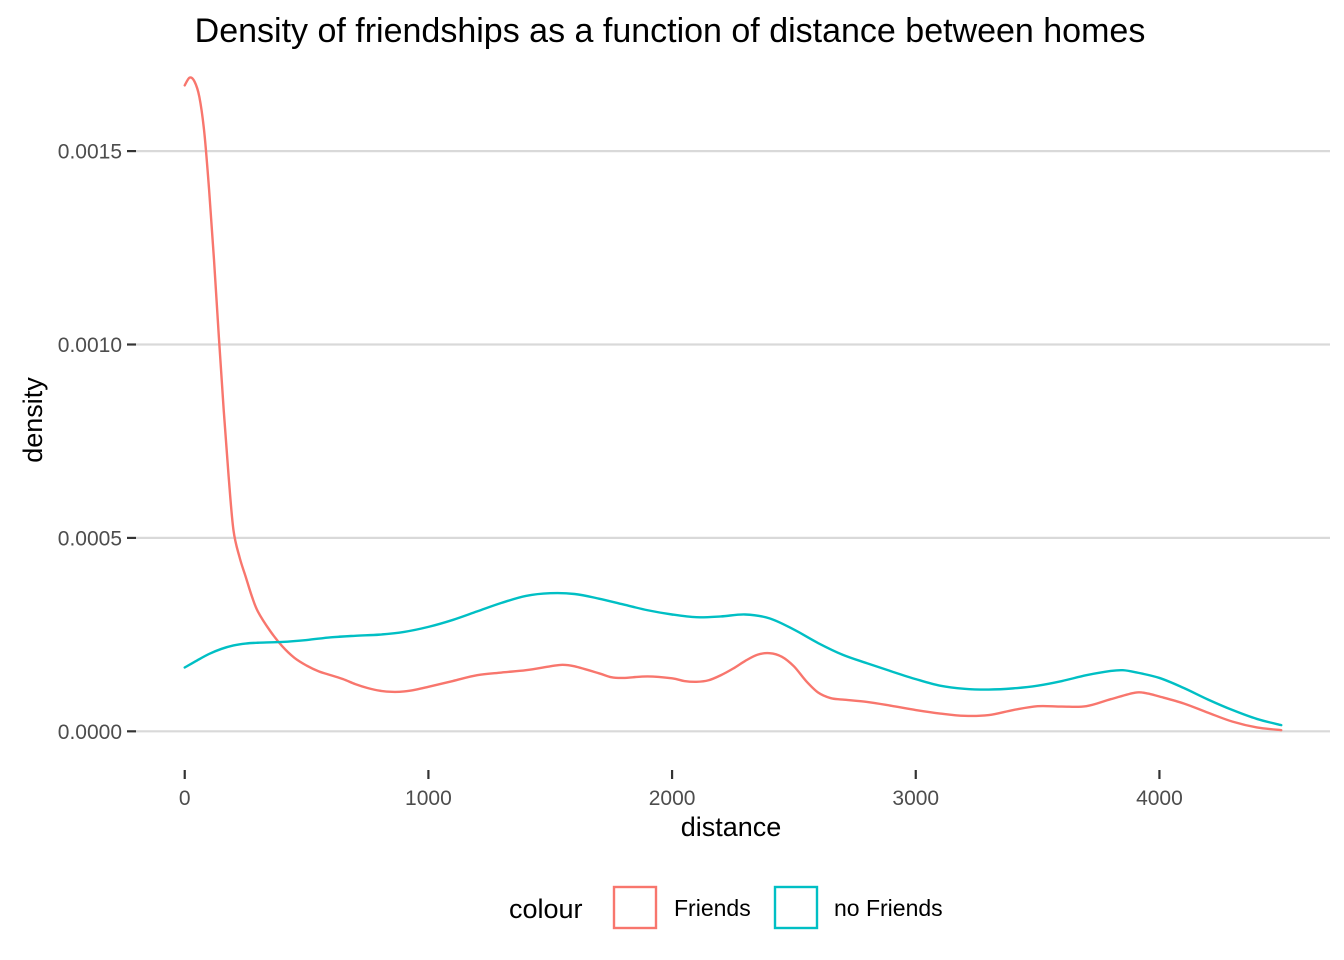 This screenshot has height=960, width=1344. What do you see at coordinates (733, 659) in the screenshot?
I see `series-line-no-friends` at bounding box center [733, 659].